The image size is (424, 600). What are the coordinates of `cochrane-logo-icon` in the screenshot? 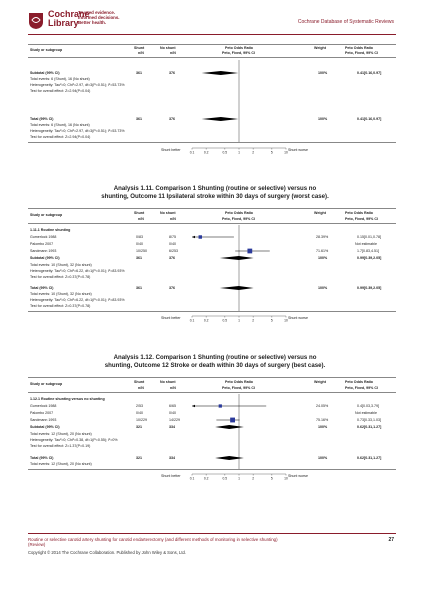 It's located at (36, 21).